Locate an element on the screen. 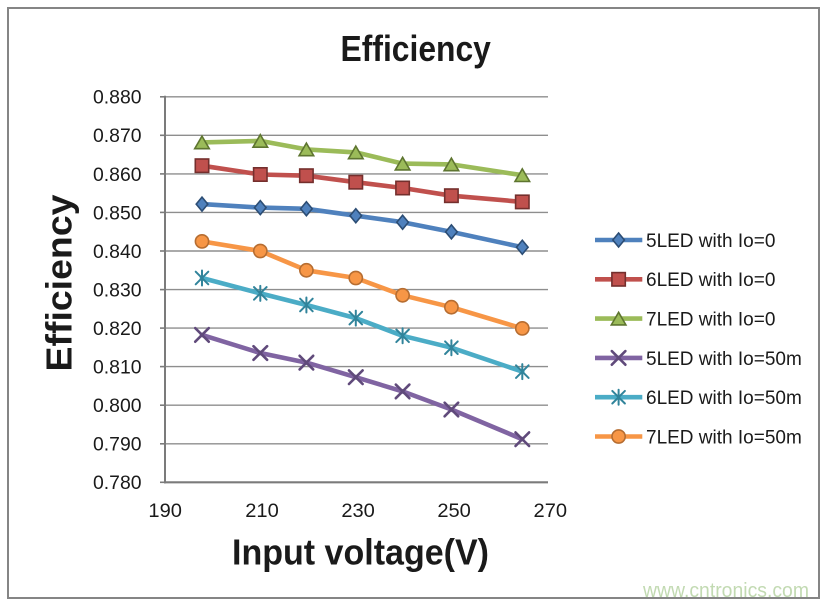 Image resolution: width=828 pixels, height=613 pixels. svg-text: 7LED with Io=0 is located at coordinates (710, 320).